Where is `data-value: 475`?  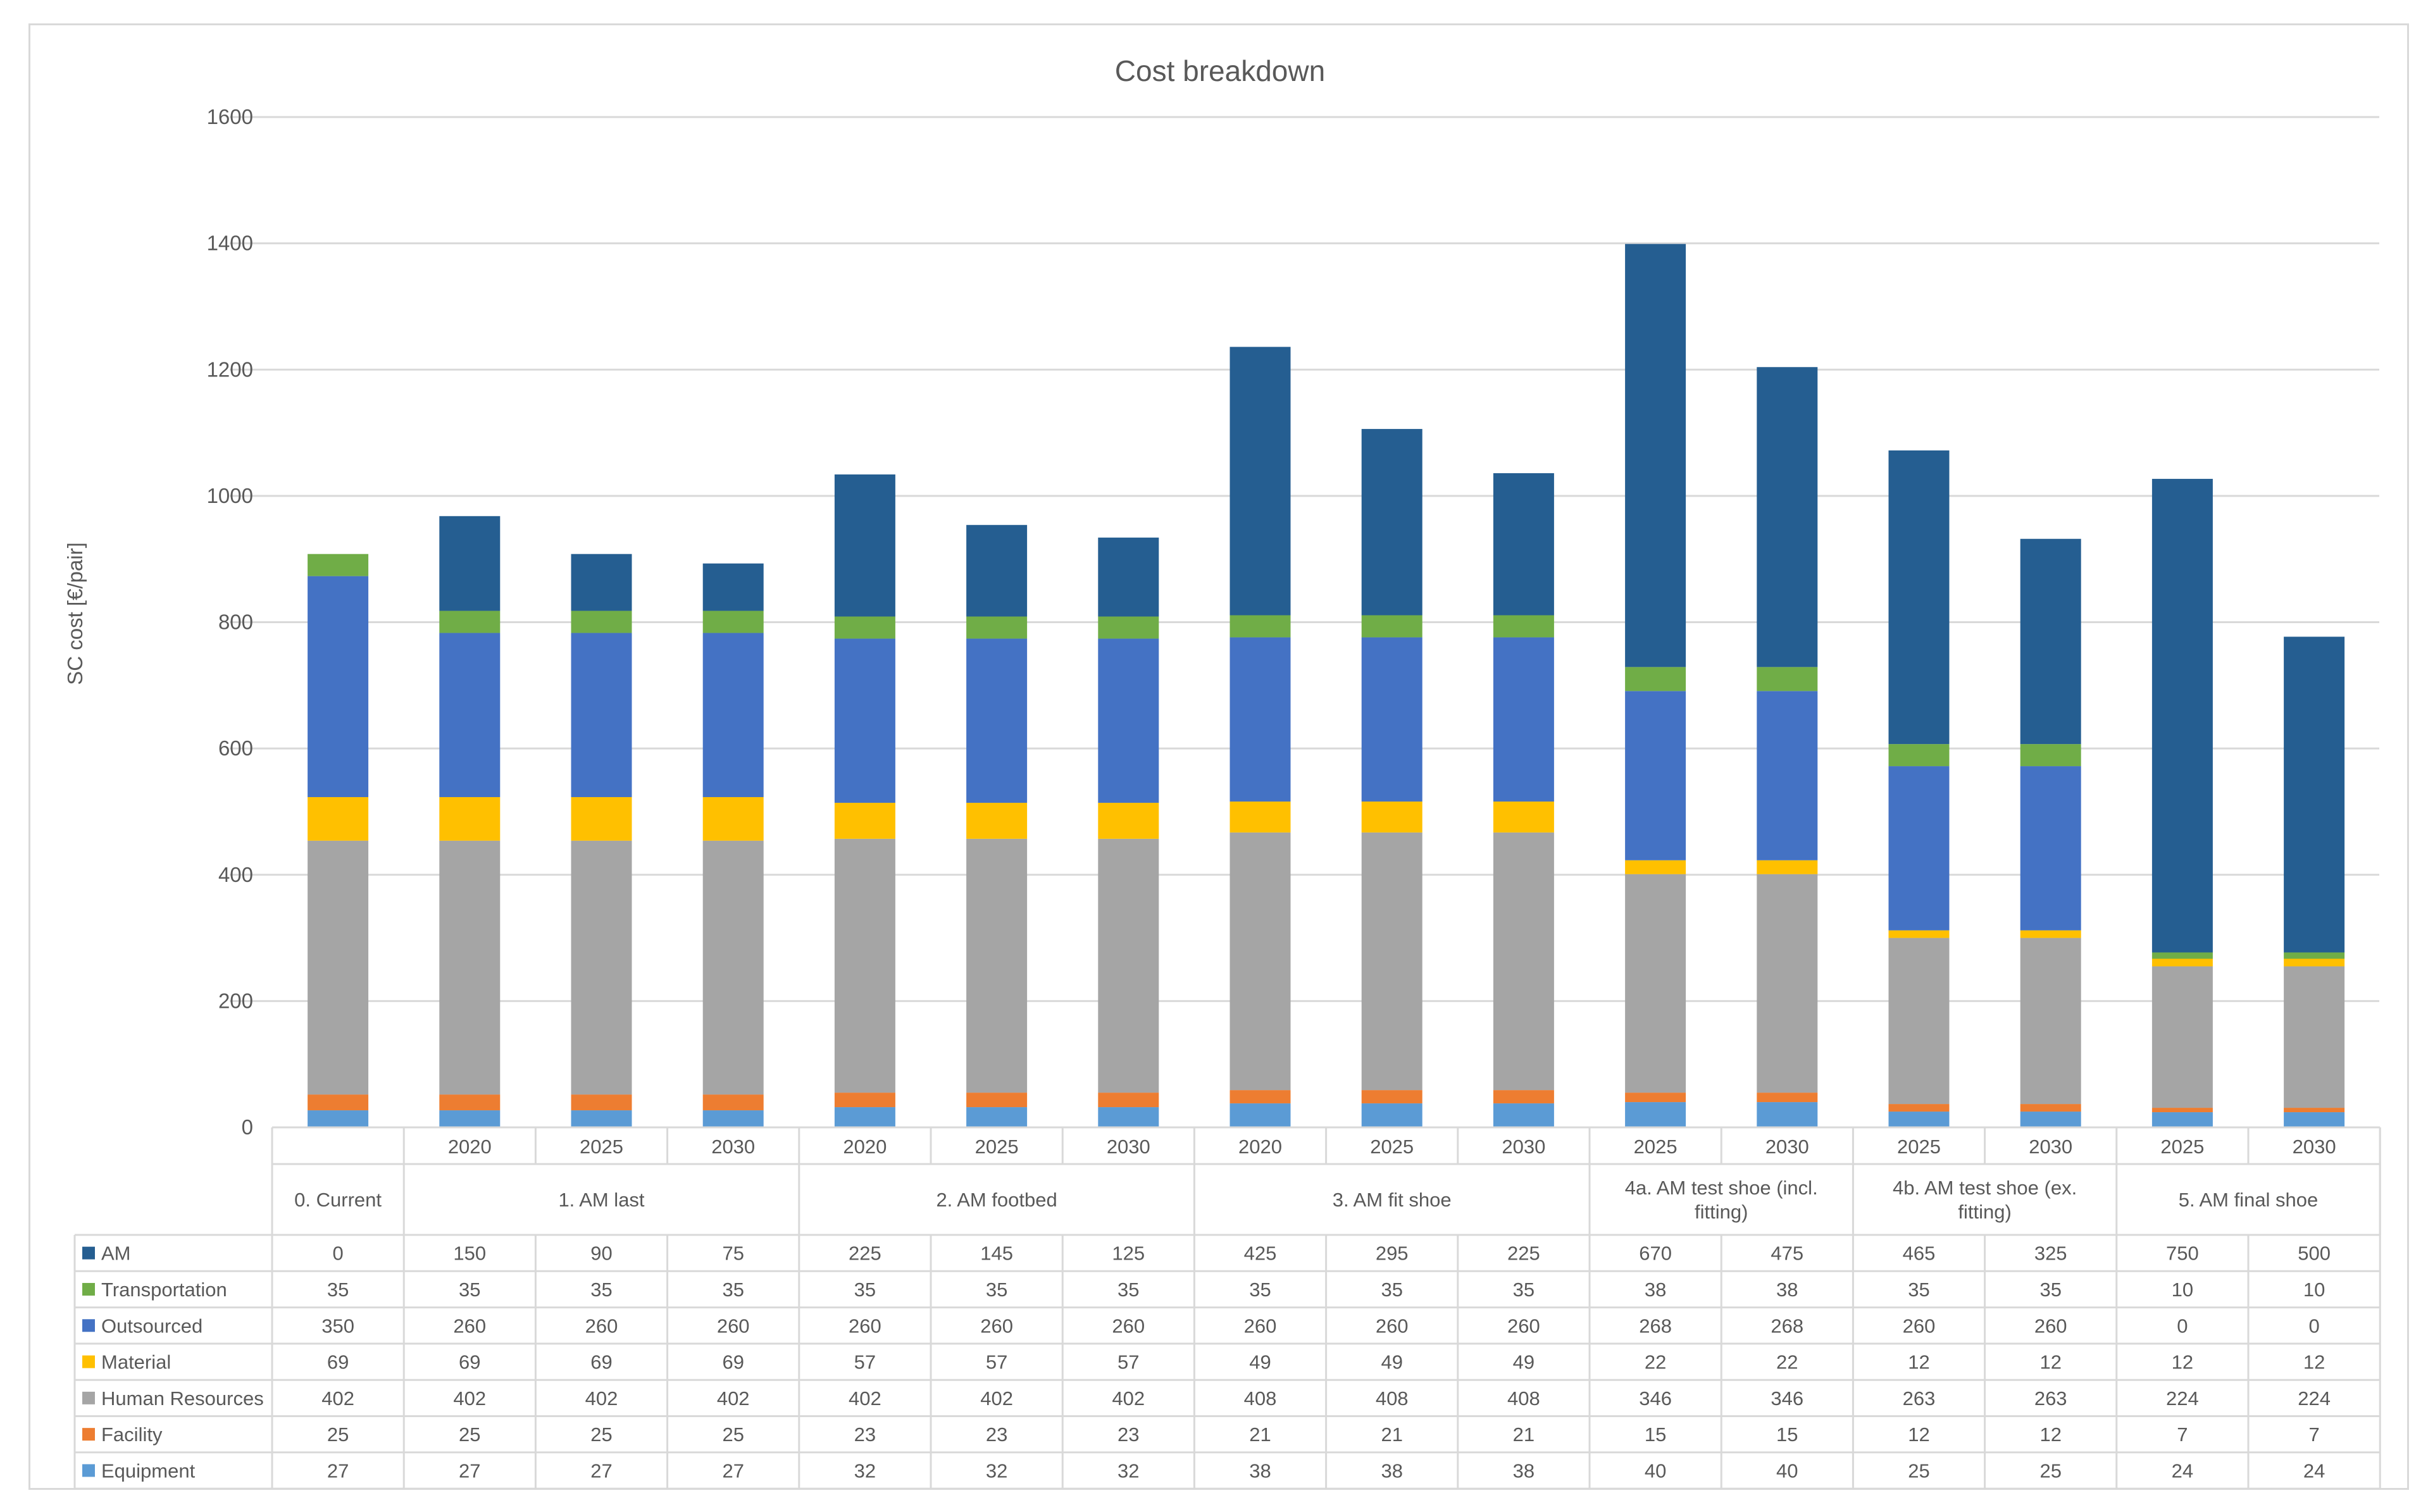
data-value: 475 is located at coordinates (1787, 1253).